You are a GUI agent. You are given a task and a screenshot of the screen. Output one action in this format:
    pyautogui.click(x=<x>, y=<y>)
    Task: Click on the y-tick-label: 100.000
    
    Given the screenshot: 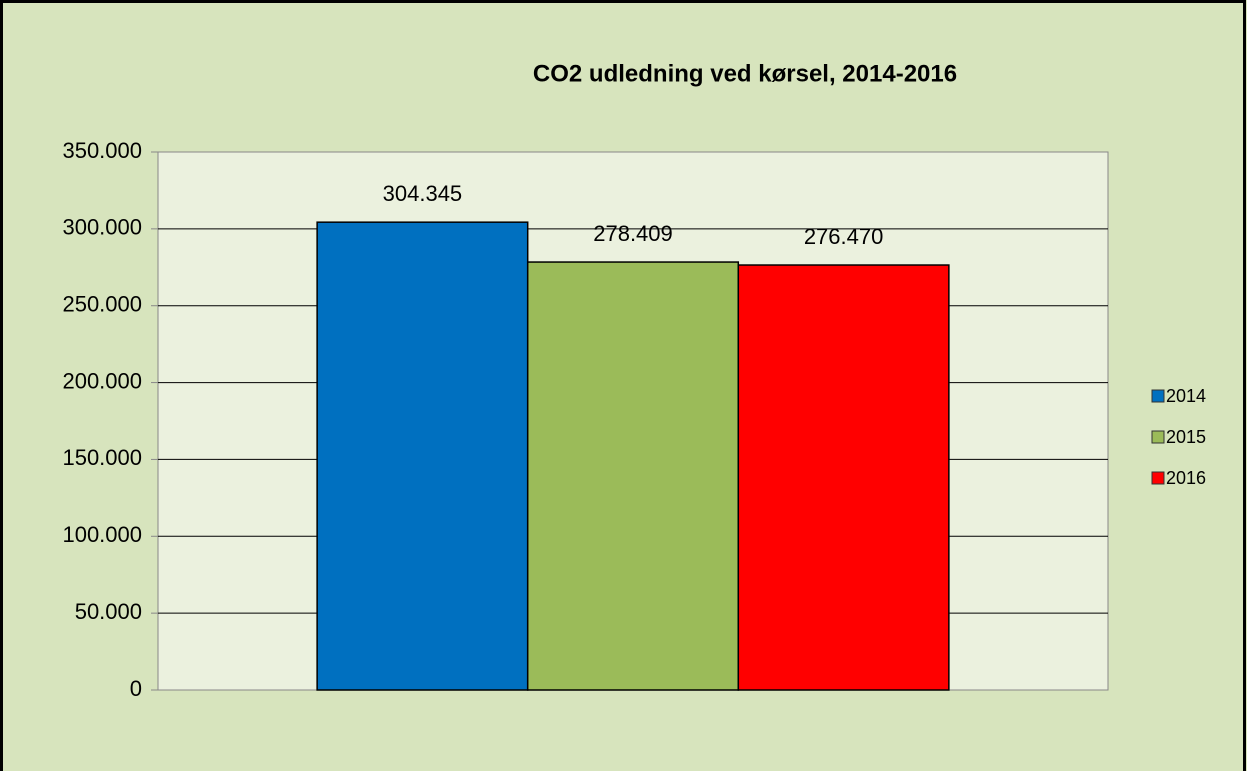 What is the action you would take?
    pyautogui.click(x=102, y=534)
    